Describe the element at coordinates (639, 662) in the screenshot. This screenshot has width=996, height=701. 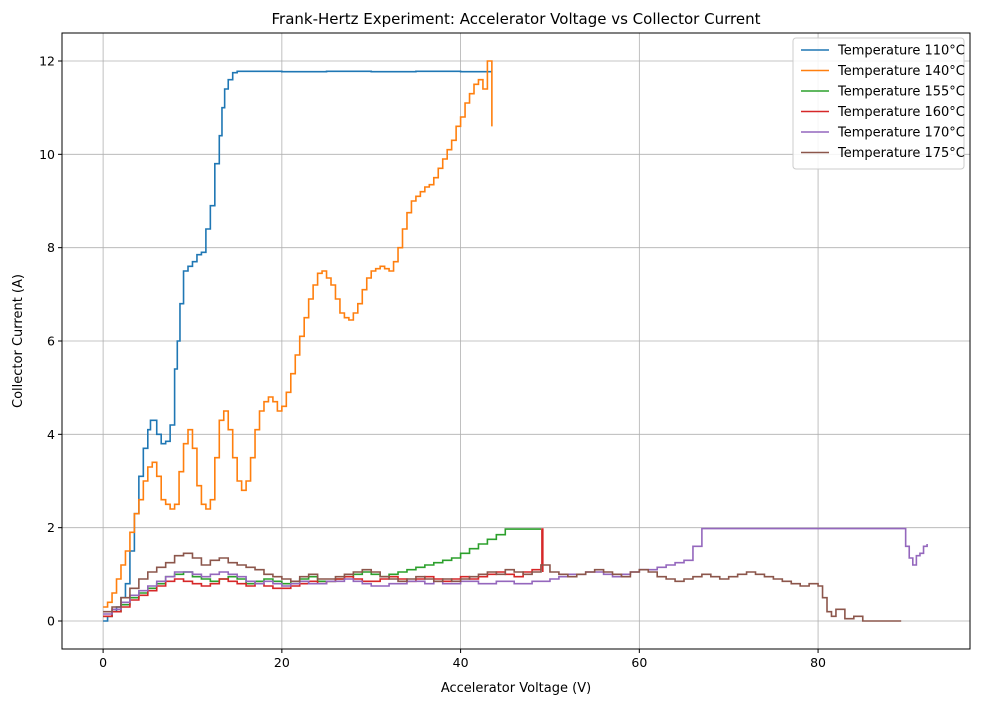
I see `x-tick-label: 60` at that location.